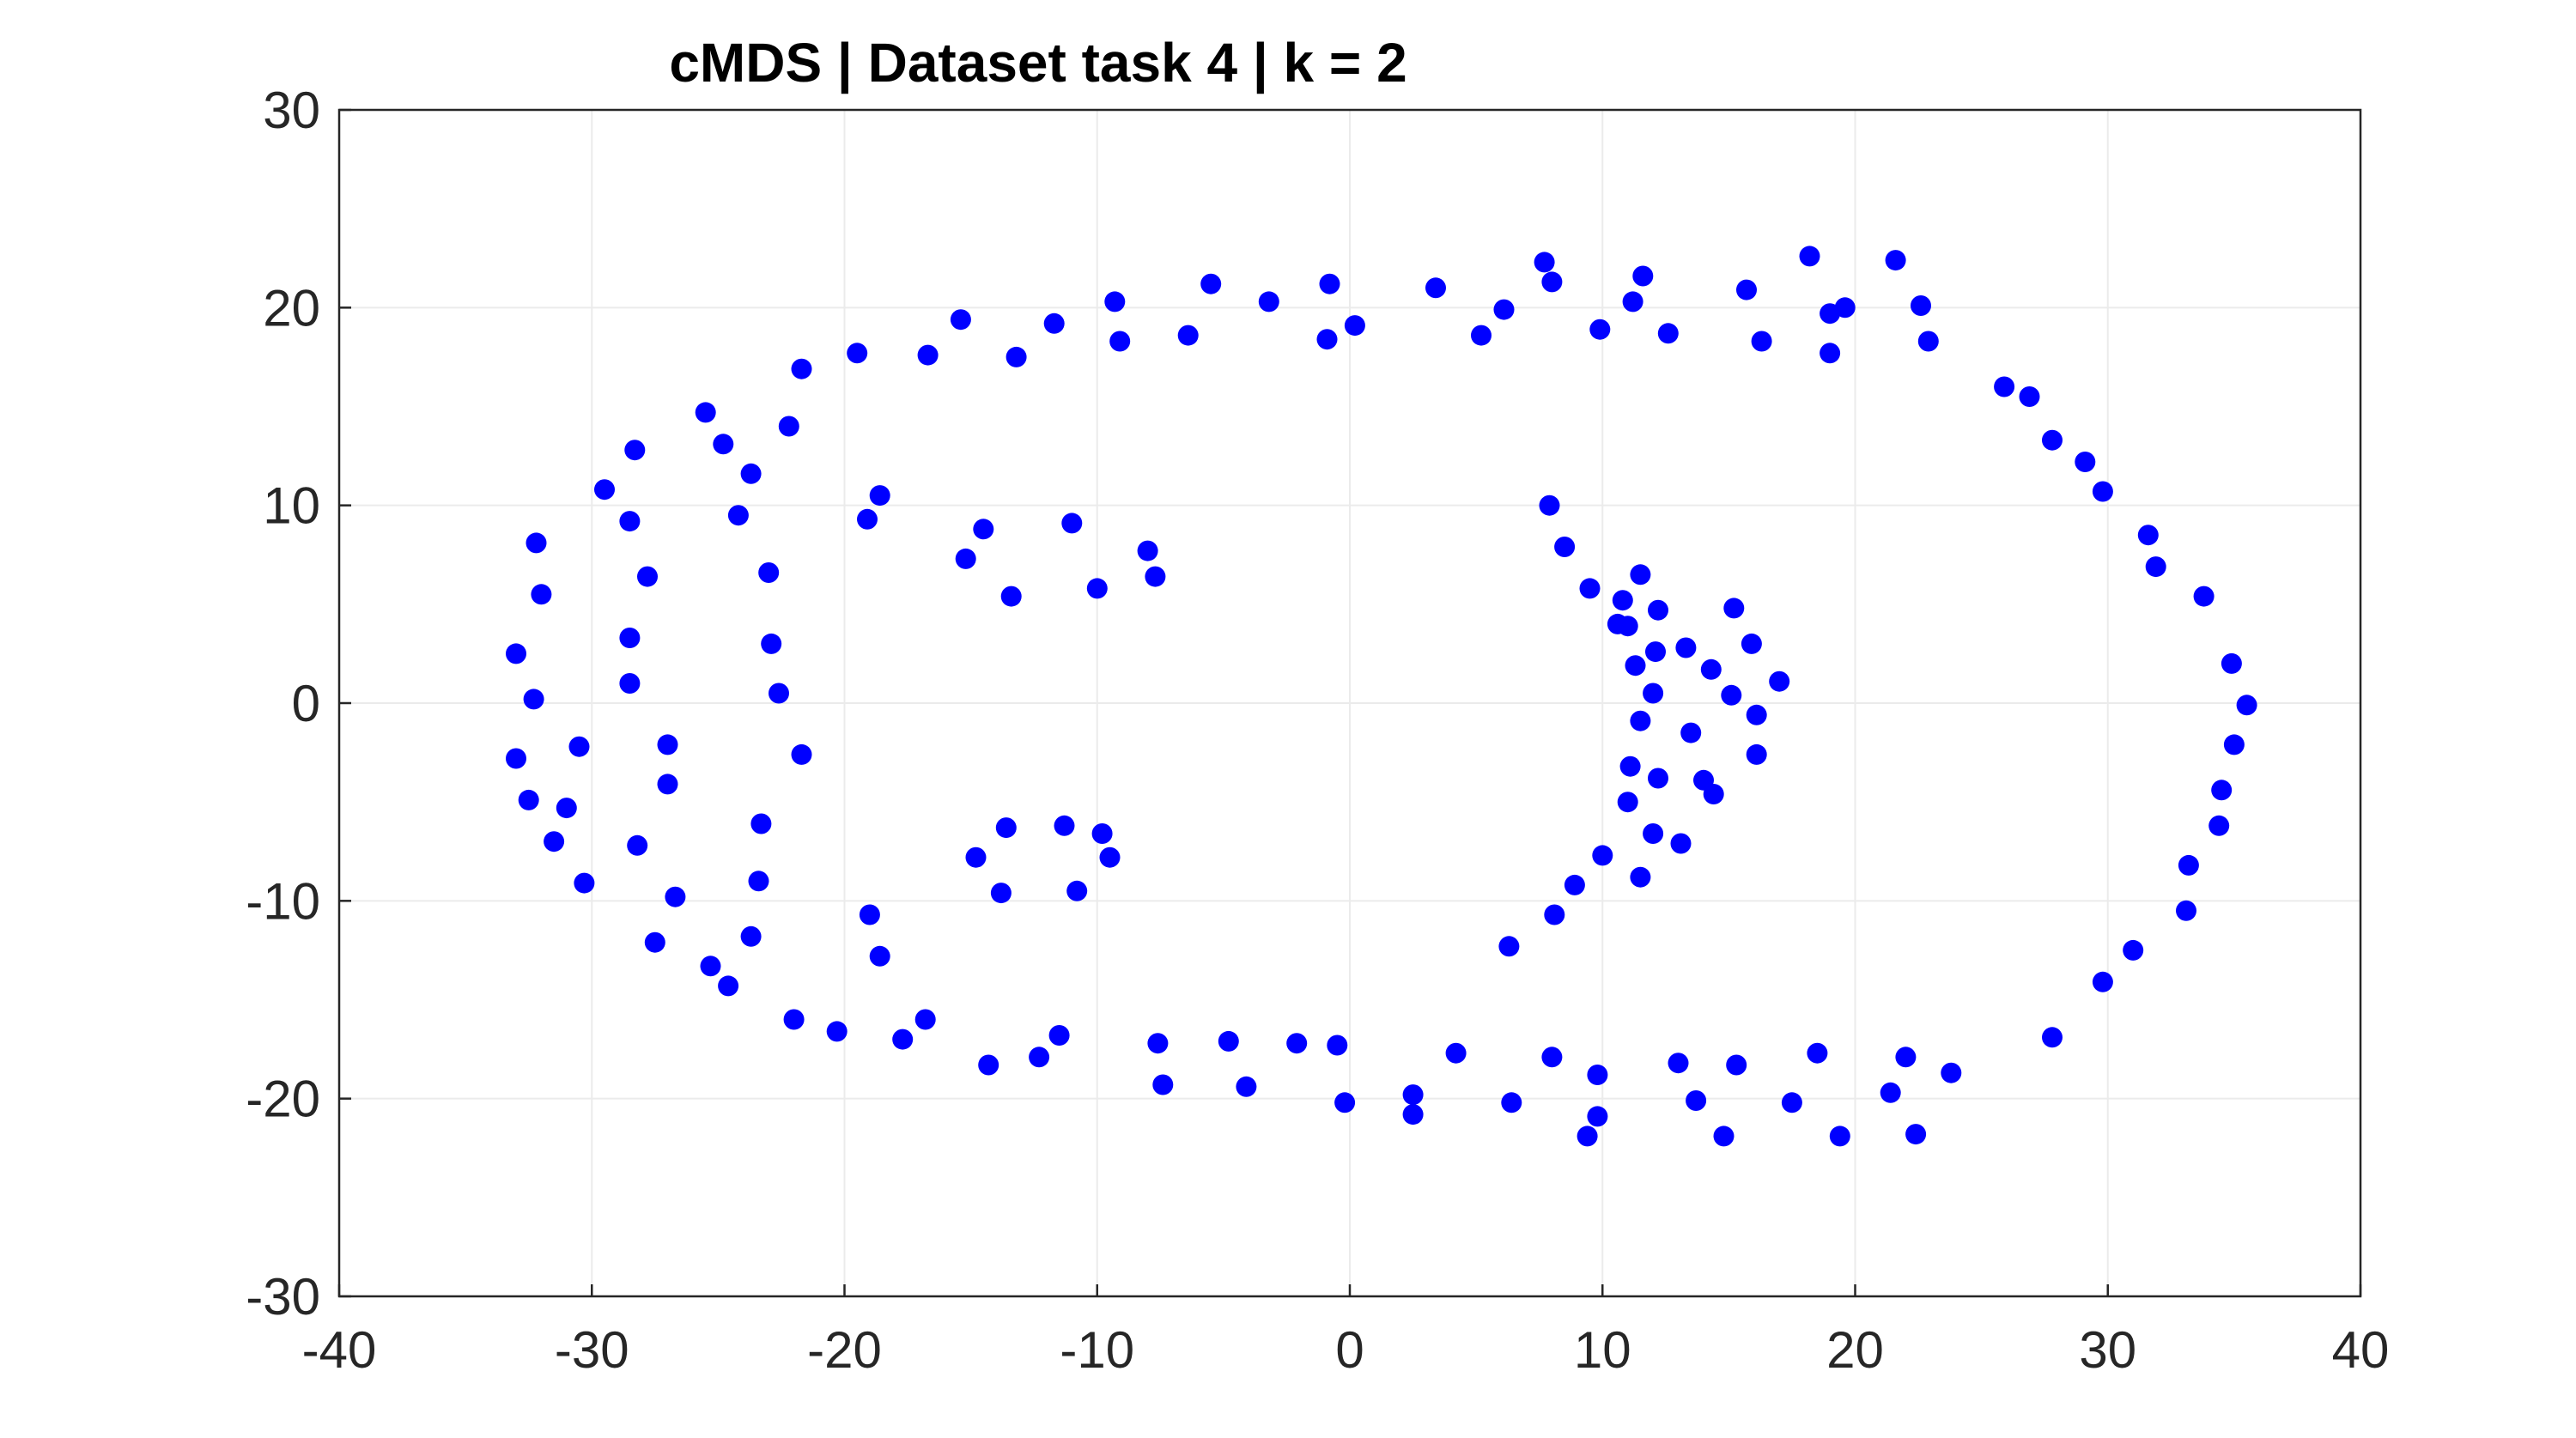  Describe the element at coordinates (283, 901) in the screenshot. I see `y-tick-label: -10` at that location.